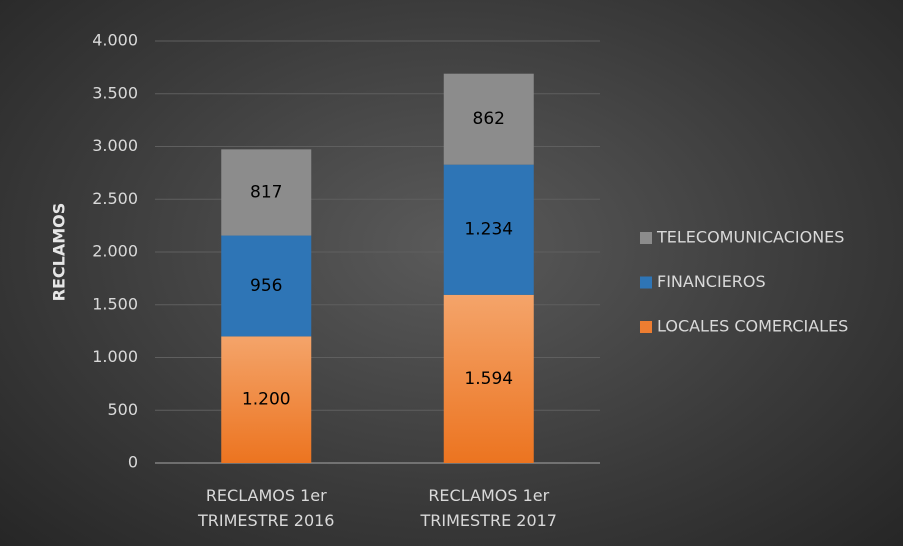 The width and height of the screenshot is (903, 546). What do you see at coordinates (115, 198) in the screenshot?
I see `y-tick-label: 2.500` at bounding box center [115, 198].